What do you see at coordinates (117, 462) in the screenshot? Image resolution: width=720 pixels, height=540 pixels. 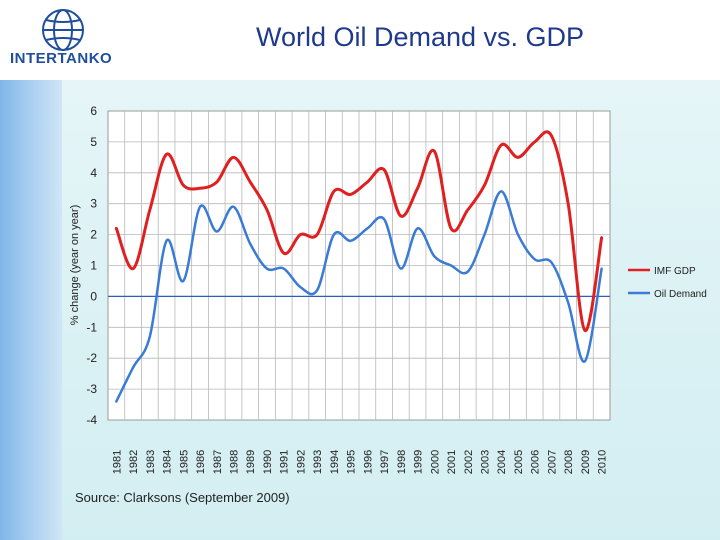 I see `x-tick-label: 1981` at bounding box center [117, 462].